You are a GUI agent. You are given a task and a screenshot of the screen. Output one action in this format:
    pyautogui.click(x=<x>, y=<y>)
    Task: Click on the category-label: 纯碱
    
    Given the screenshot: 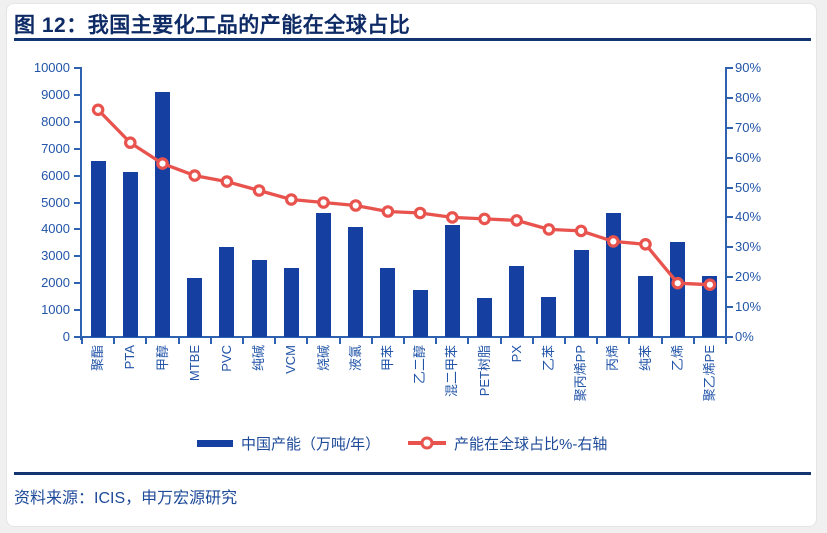 What is the action you would take?
    pyautogui.click(x=259, y=358)
    